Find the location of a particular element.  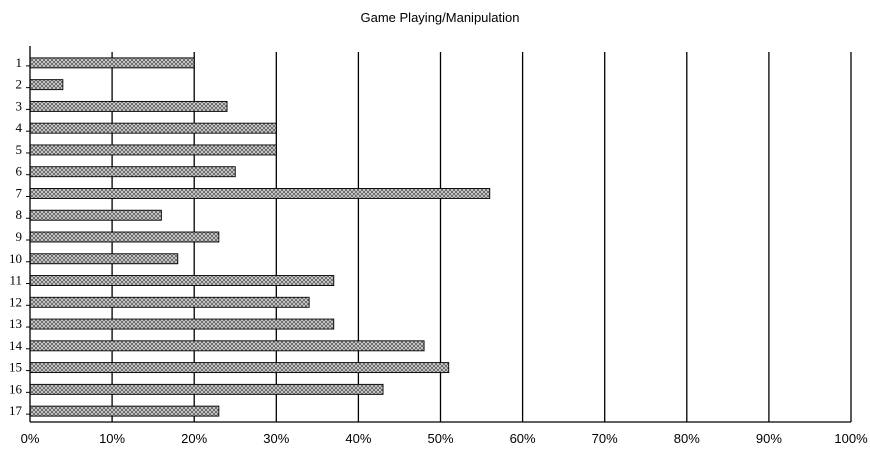

y-tick-label-2: 2 is located at coordinates (19, 84).